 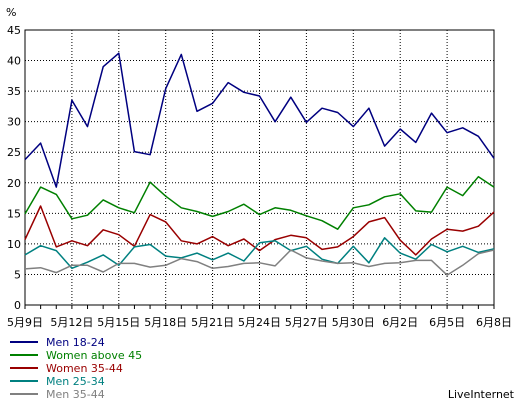 I want to click on x-tick-label: 5月27日, so click(x=306, y=322).